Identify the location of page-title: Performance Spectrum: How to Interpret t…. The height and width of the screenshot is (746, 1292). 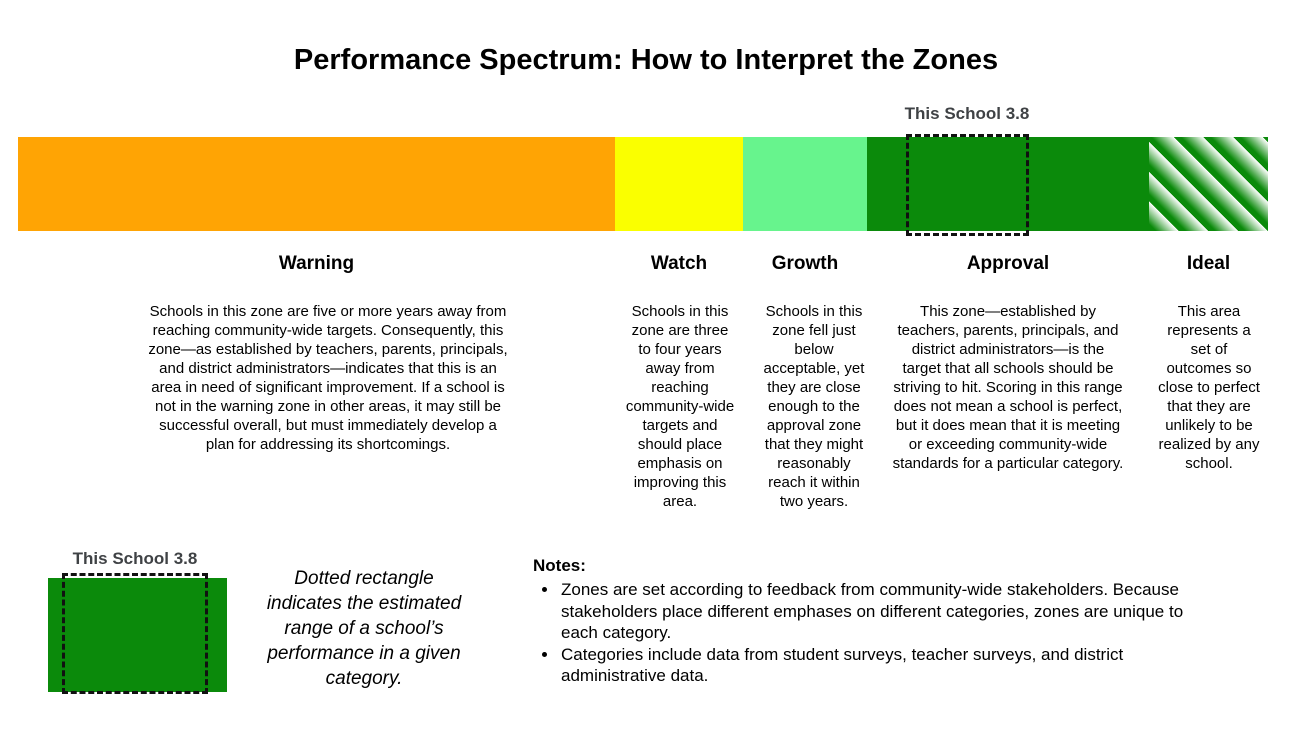
(646, 60).